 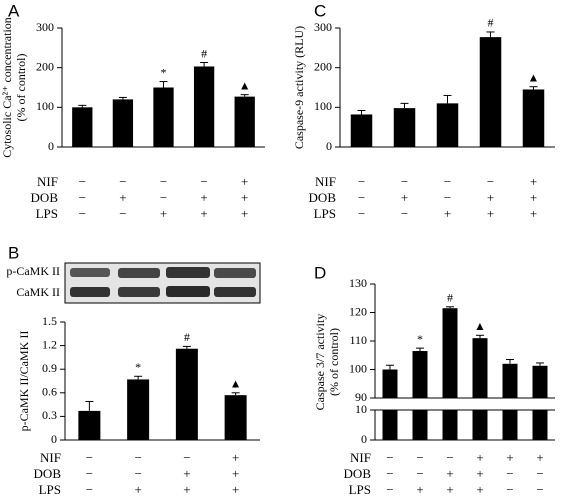 I want to click on panel-label: A, so click(x=14, y=10).